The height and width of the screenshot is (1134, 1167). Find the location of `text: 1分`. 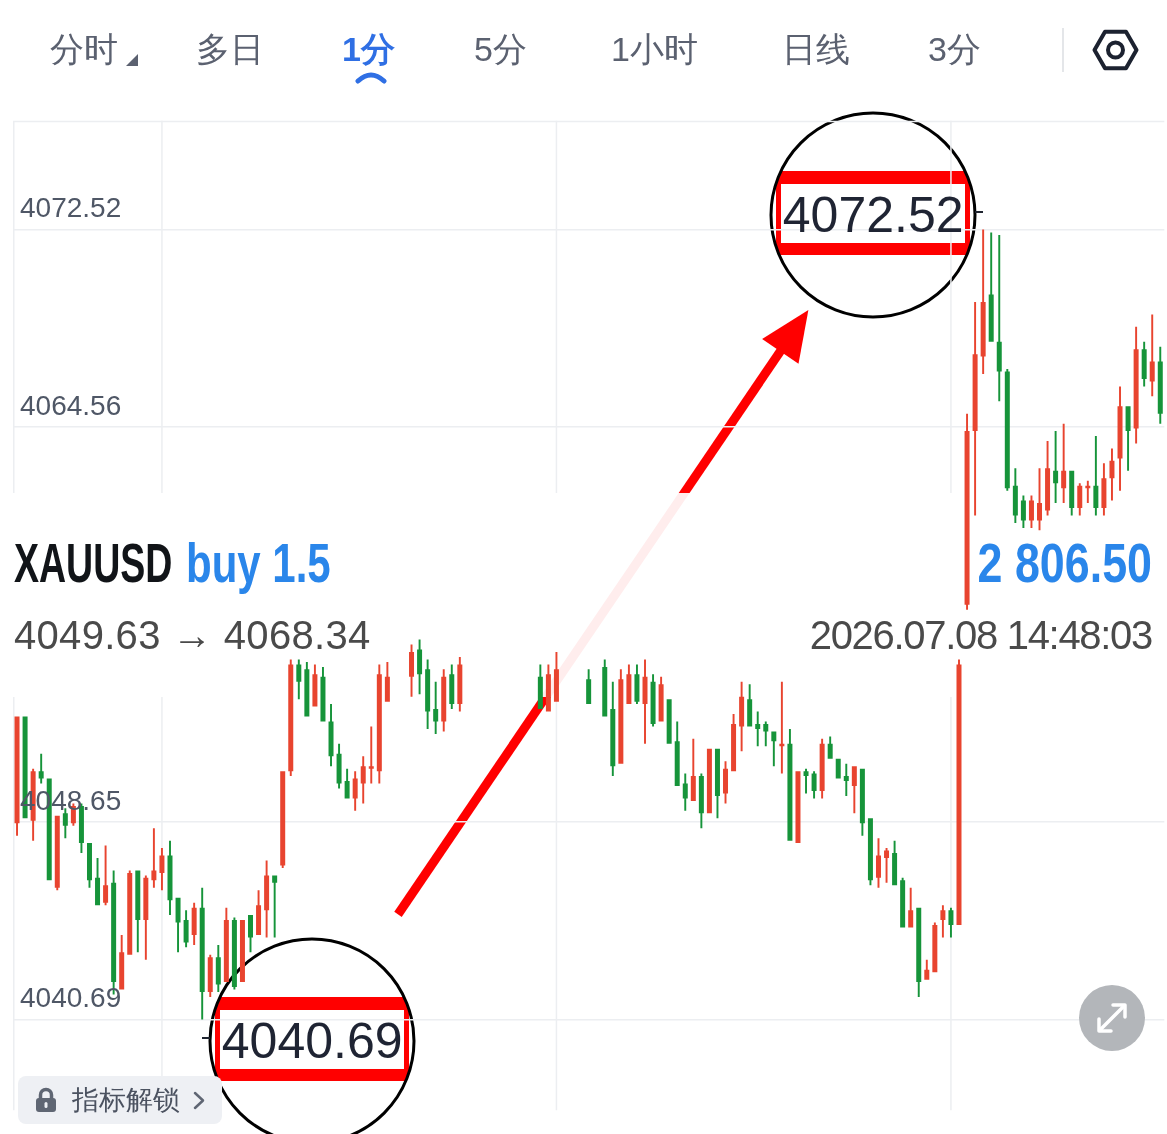

text: 1分 is located at coordinates (368, 49).